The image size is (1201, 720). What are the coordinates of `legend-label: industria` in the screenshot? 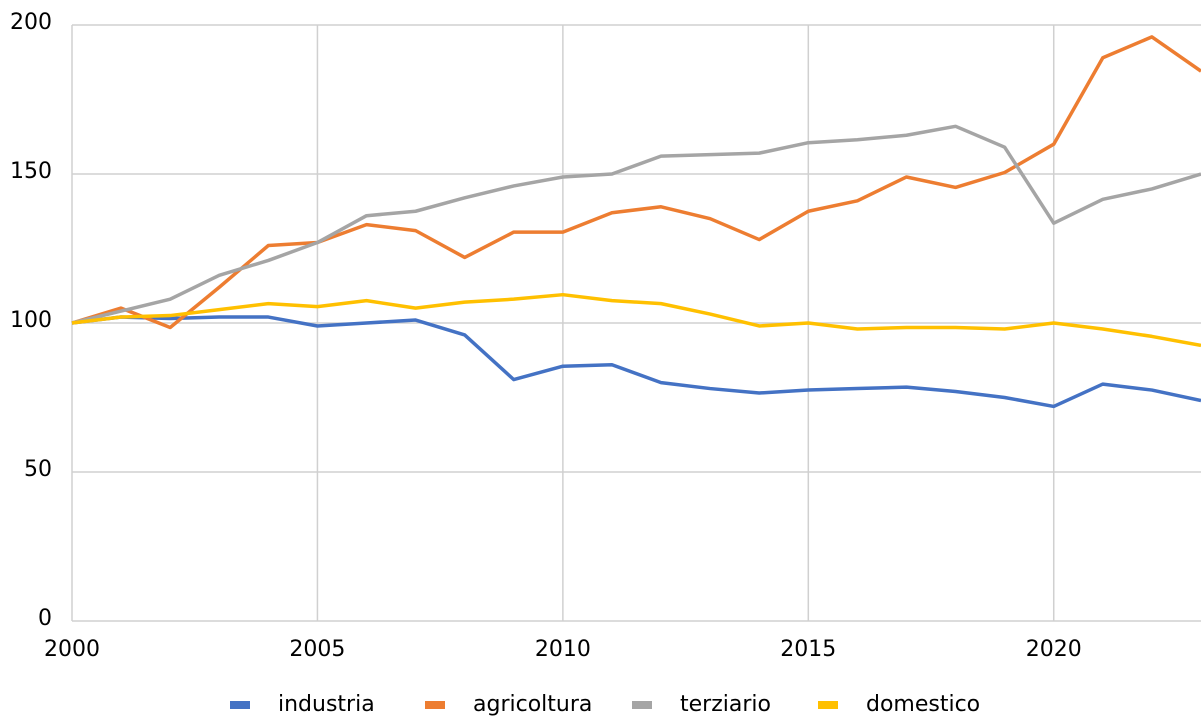 It's located at (326, 704).